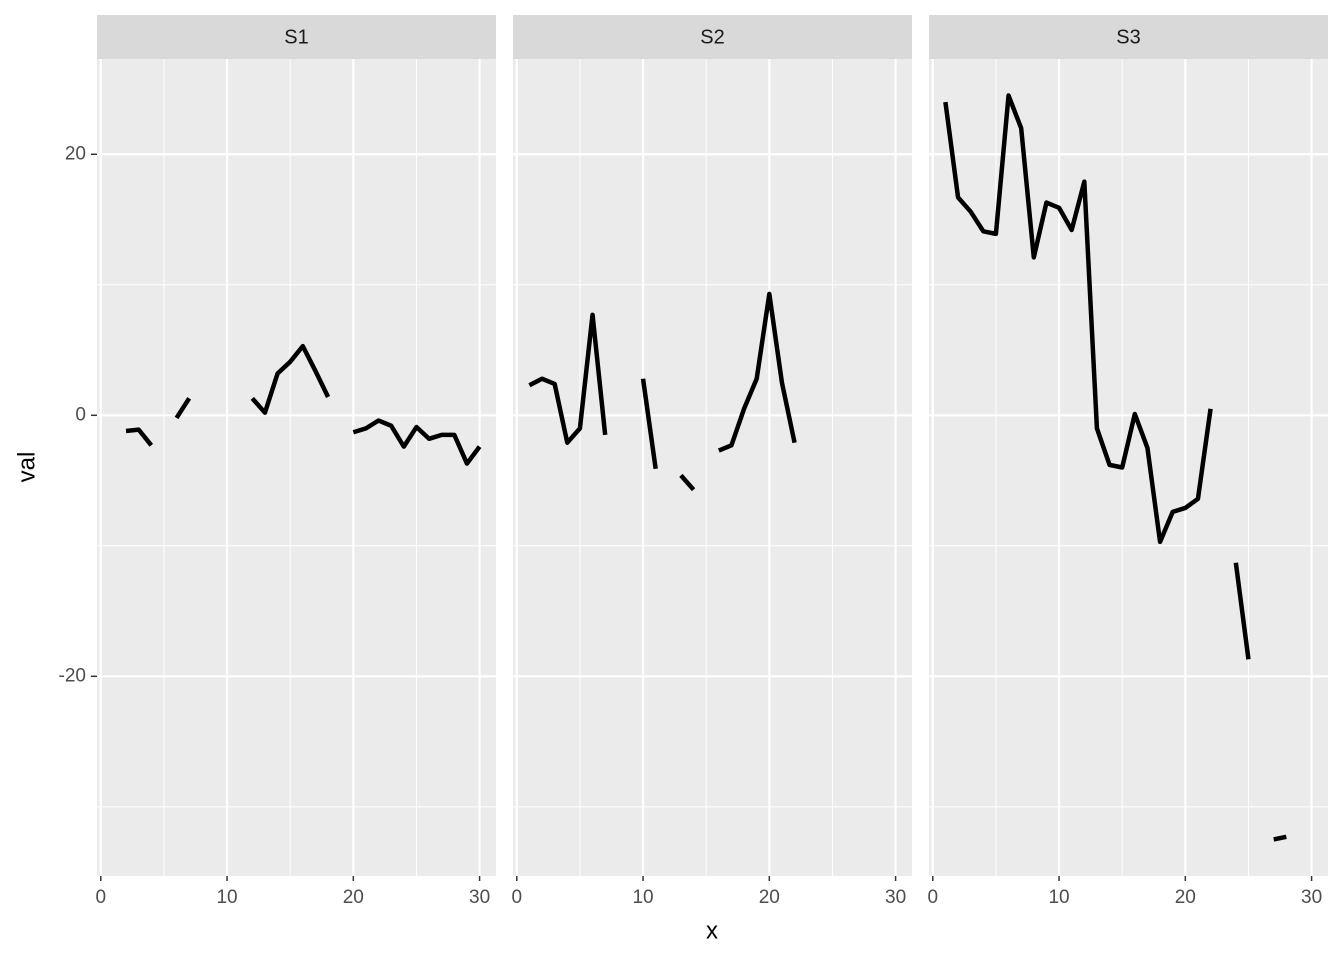  Describe the element at coordinates (80, 414) in the screenshot. I see `y-tick-label: 0` at that location.